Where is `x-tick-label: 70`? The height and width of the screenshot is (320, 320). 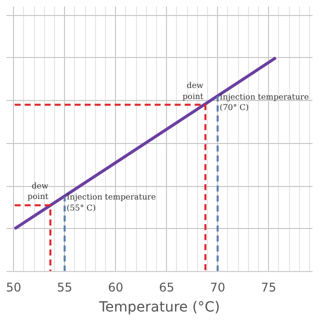
x-tick-label: 70 is located at coordinates (218, 287).